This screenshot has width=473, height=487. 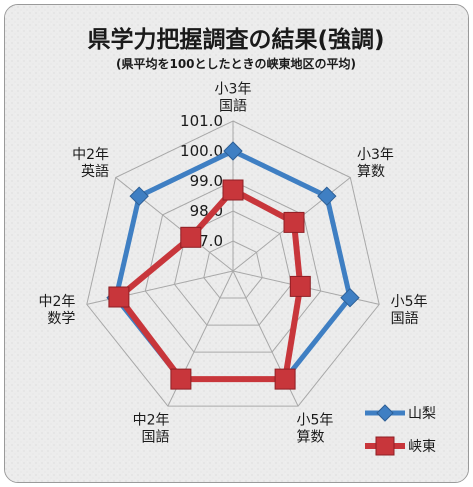 I want to click on legend-label: 山梨, so click(x=422, y=414).